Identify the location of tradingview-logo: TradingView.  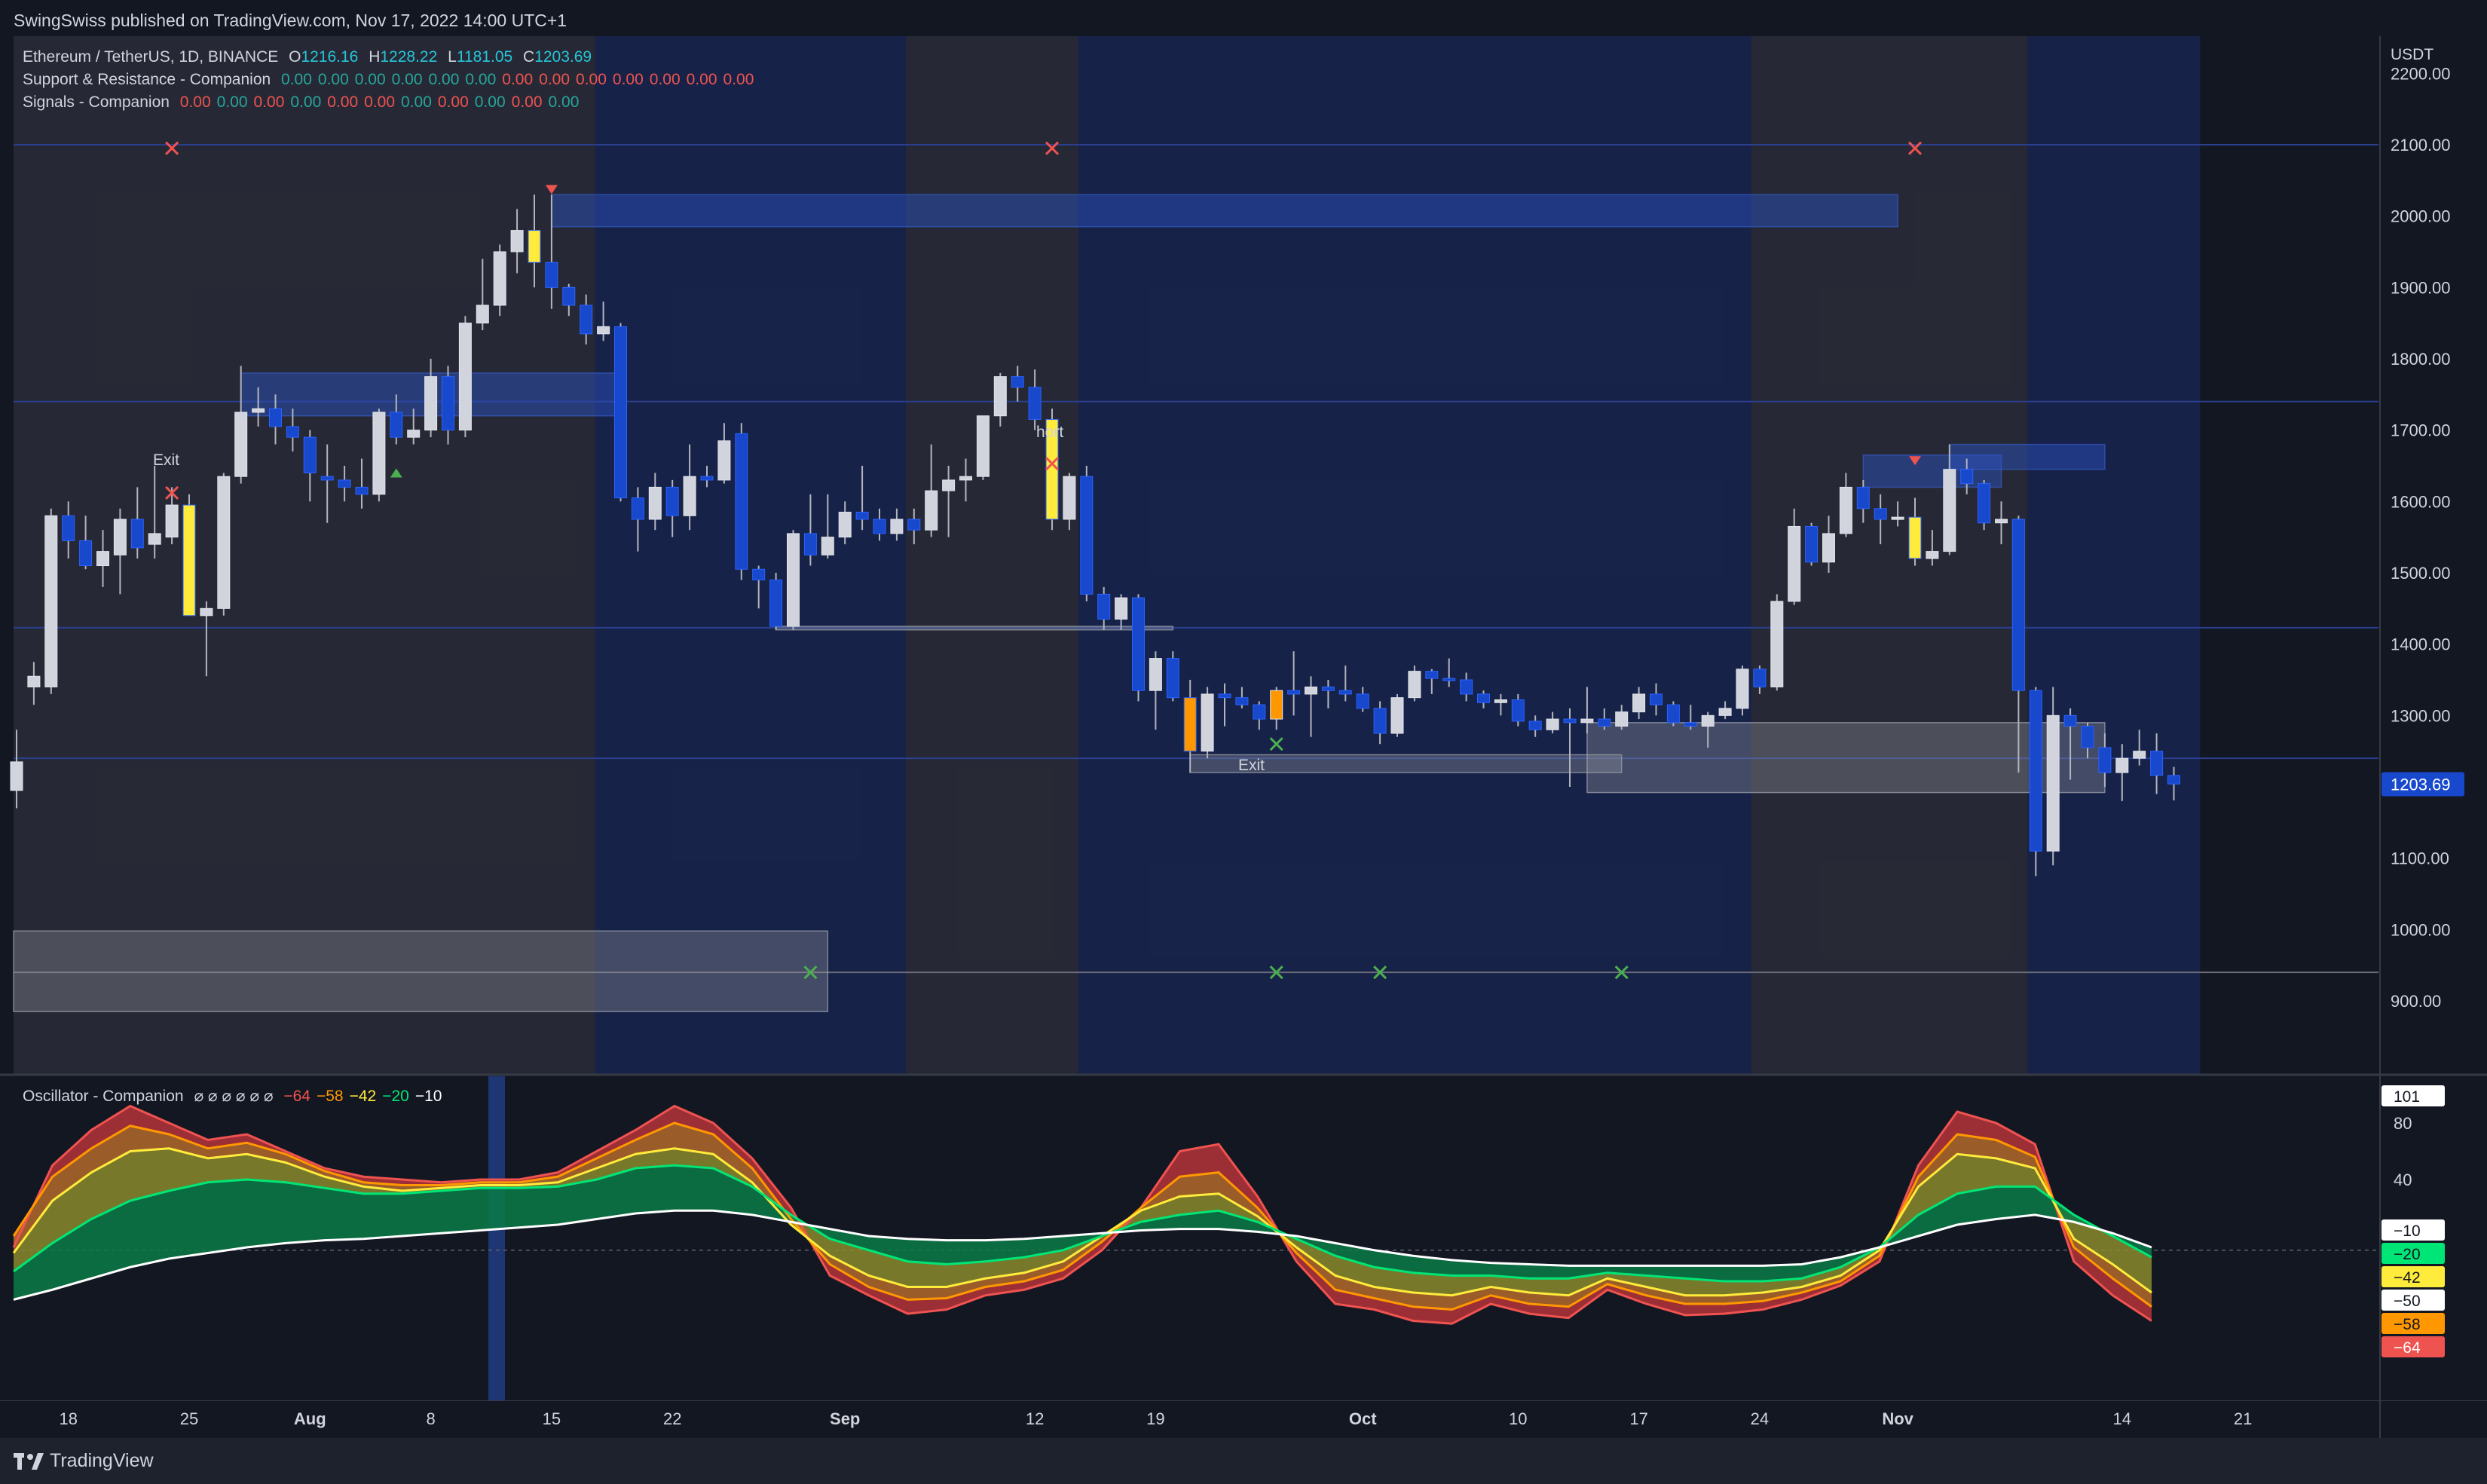
(84, 1461).